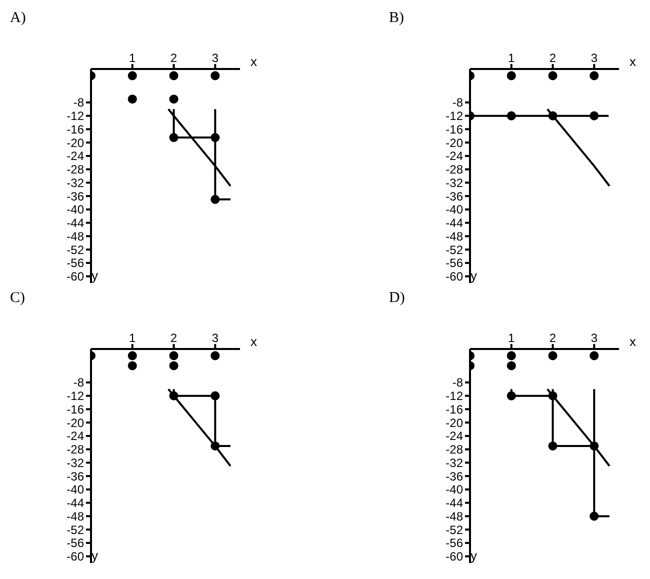 Image resolution: width=650 pixels, height=579 pixels. What do you see at coordinates (18, 18) in the screenshot?
I see `chart-title: A)` at bounding box center [18, 18].